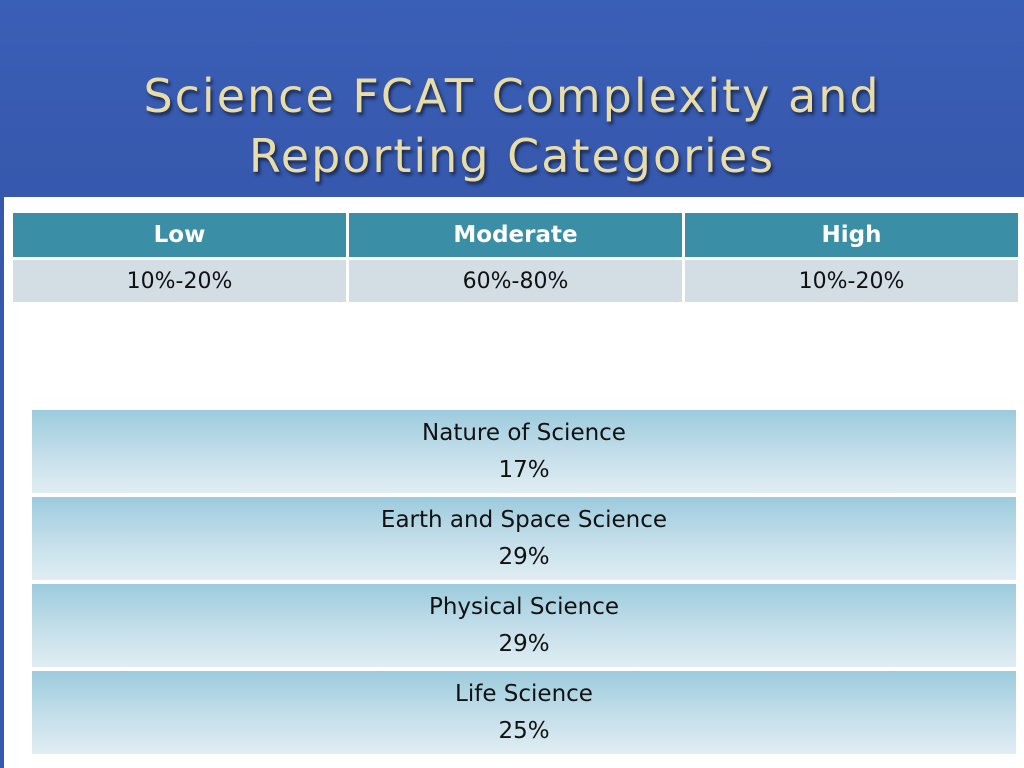 The image size is (1024, 768). Describe the element at coordinates (524, 712) in the screenshot. I see `category-life-science: Life Science 25%` at that location.